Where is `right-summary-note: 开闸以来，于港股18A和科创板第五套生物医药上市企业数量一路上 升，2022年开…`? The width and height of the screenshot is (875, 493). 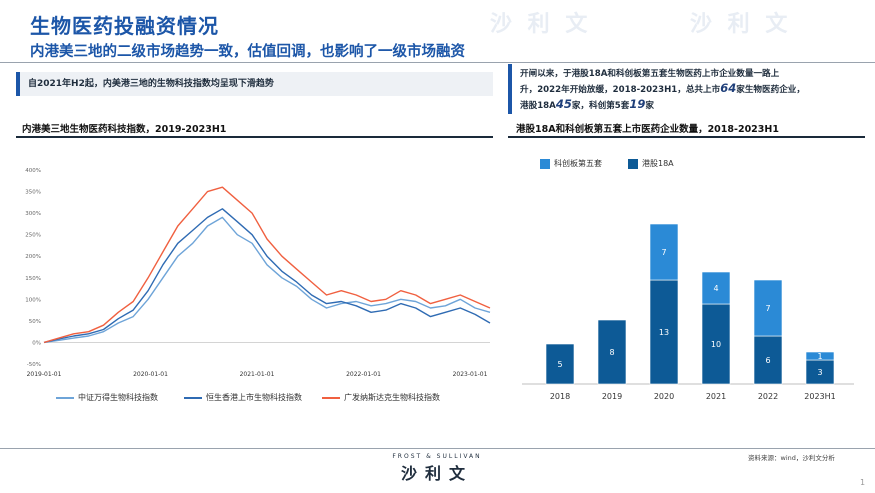 right-summary-note: 开闸以来，于港股18A和科创板第五套生物医药上市企业数量一路上 升，2022年开… is located at coordinates (686, 89).